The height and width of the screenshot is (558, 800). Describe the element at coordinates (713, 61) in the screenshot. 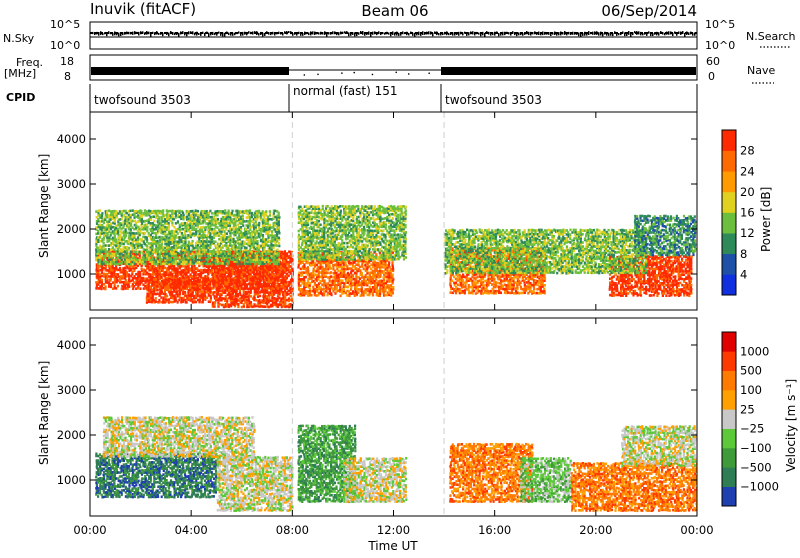

I see `nave-tick-top: 60` at that location.